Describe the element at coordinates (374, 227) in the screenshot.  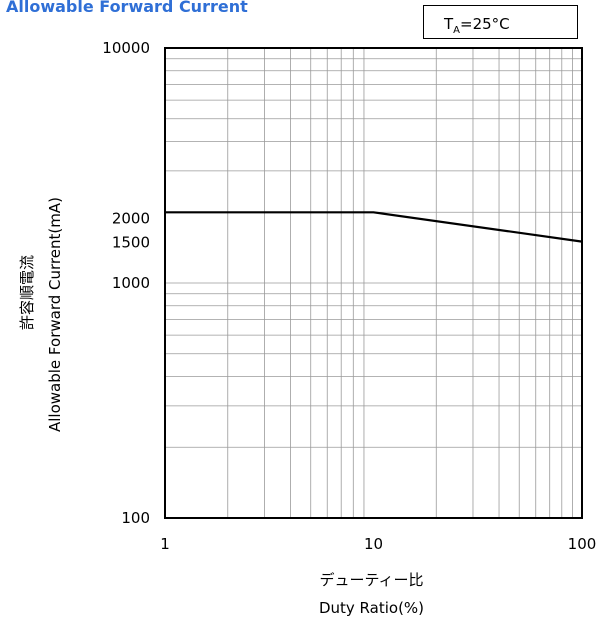
I see `series-line` at that location.